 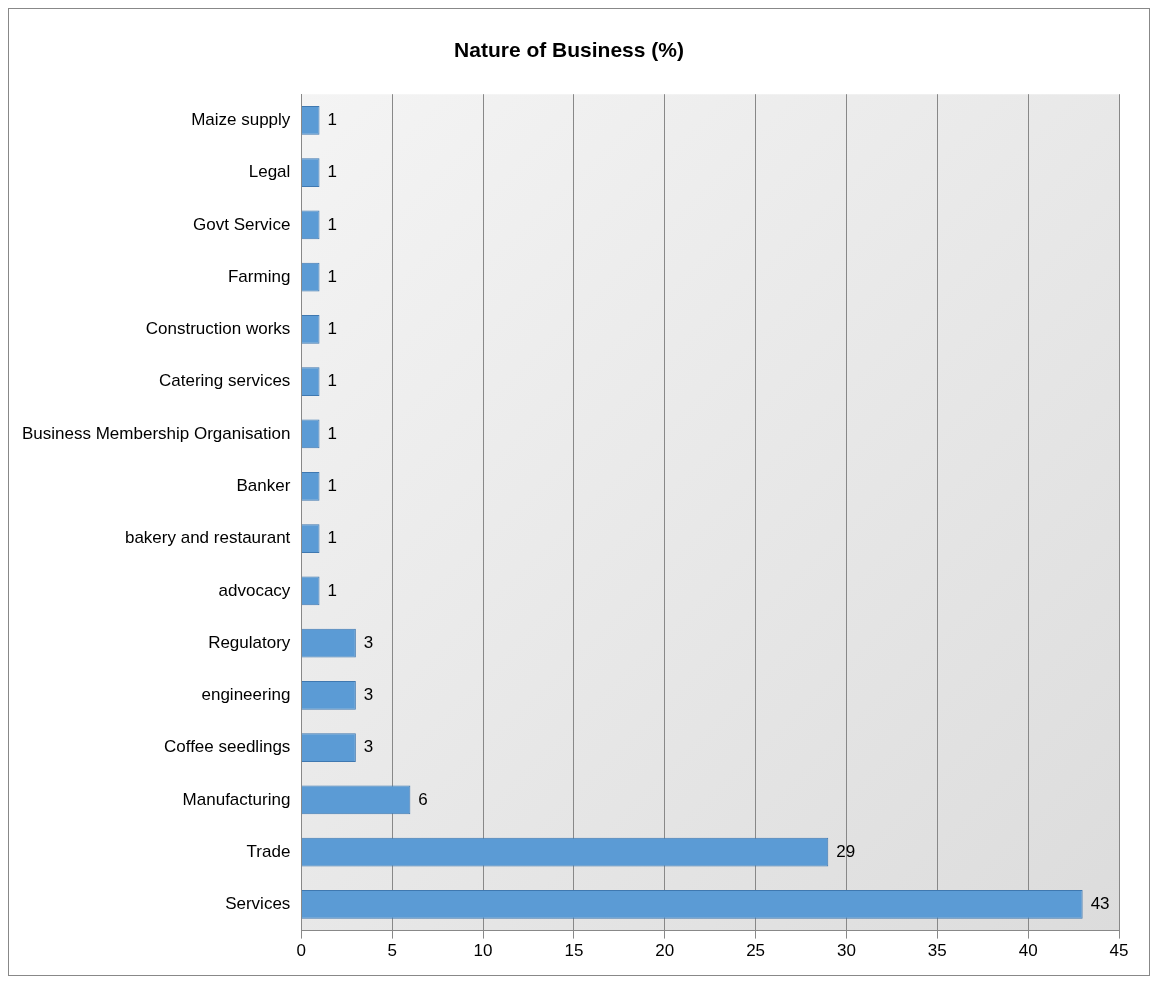 What do you see at coordinates (665, 951) in the screenshot?
I see `x-tick-label: 20` at bounding box center [665, 951].